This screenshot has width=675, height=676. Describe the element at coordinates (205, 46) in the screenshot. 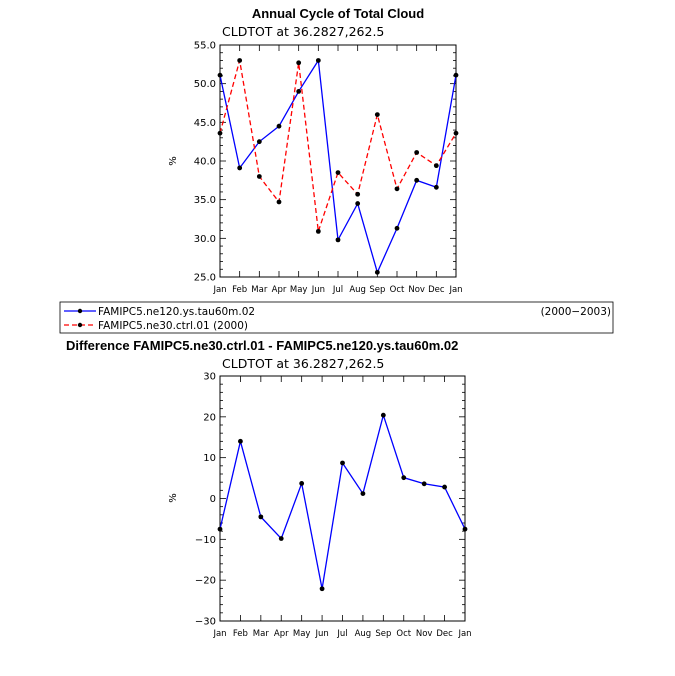

I see `y-tick-label: 55.0` at that location.